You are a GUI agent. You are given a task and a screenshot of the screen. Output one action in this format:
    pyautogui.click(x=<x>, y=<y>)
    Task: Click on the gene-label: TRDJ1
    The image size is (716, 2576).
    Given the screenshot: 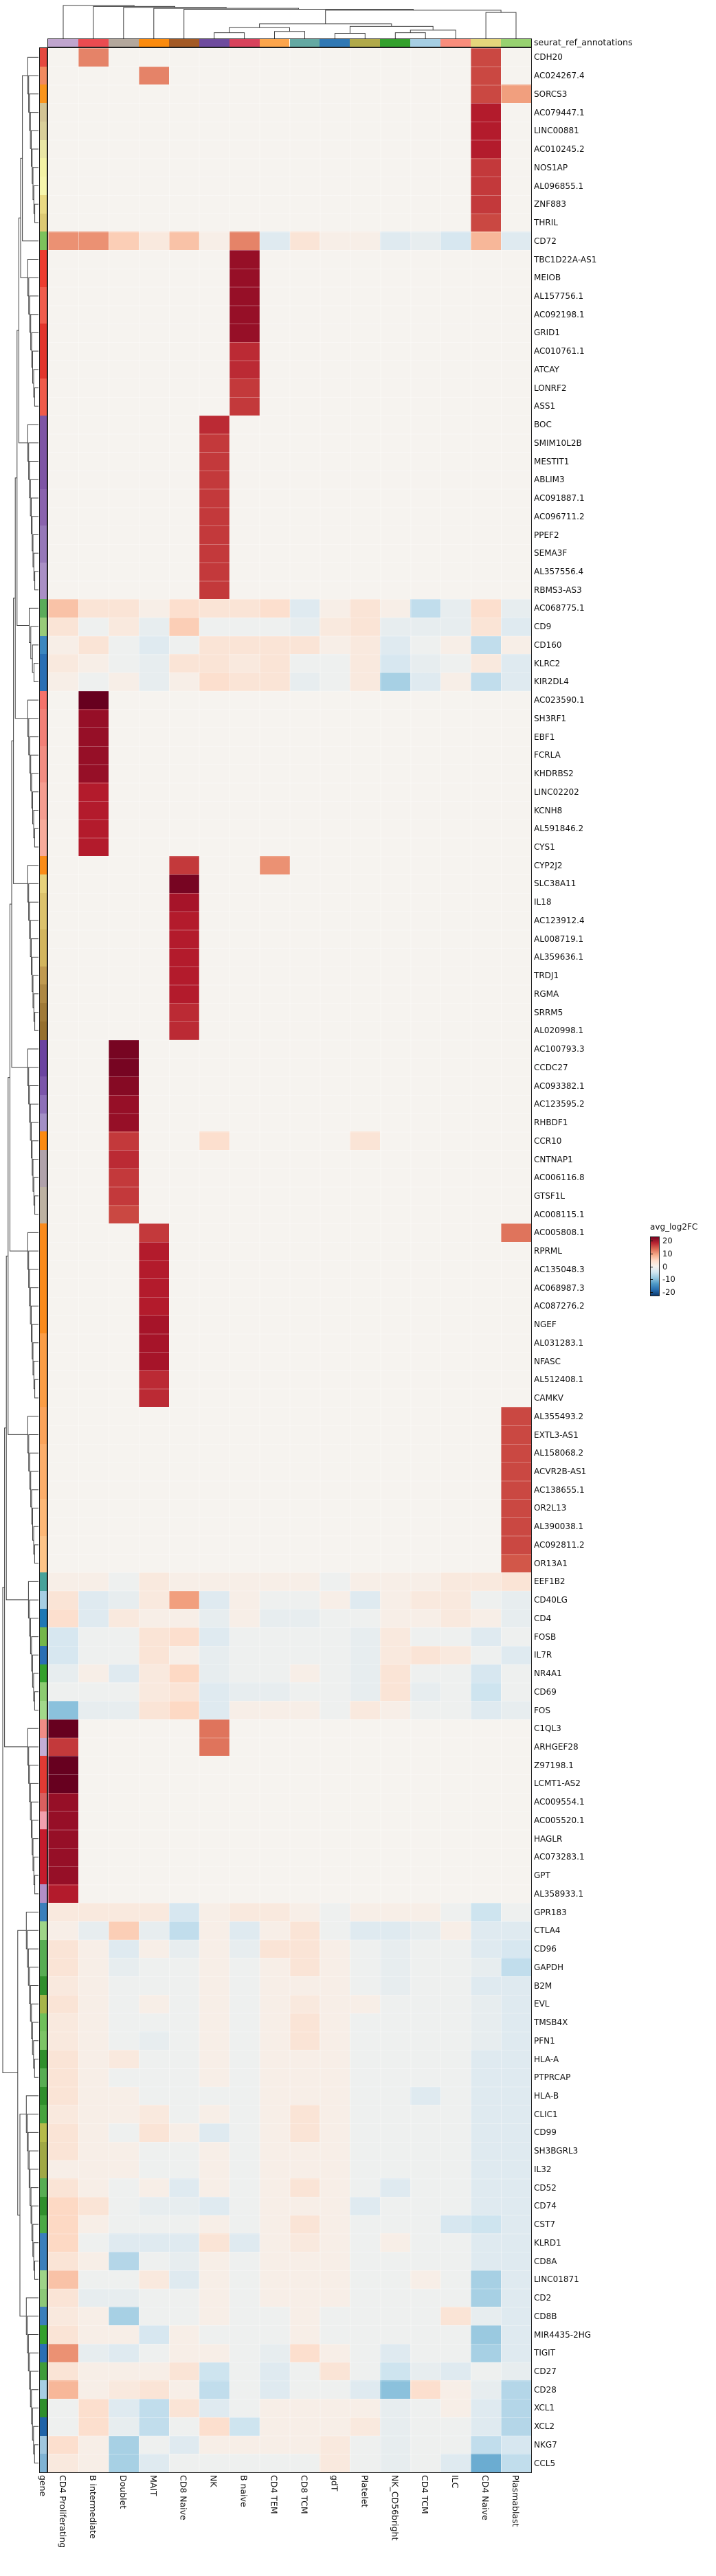 What is the action you would take?
    pyautogui.click(x=546, y=976)
    